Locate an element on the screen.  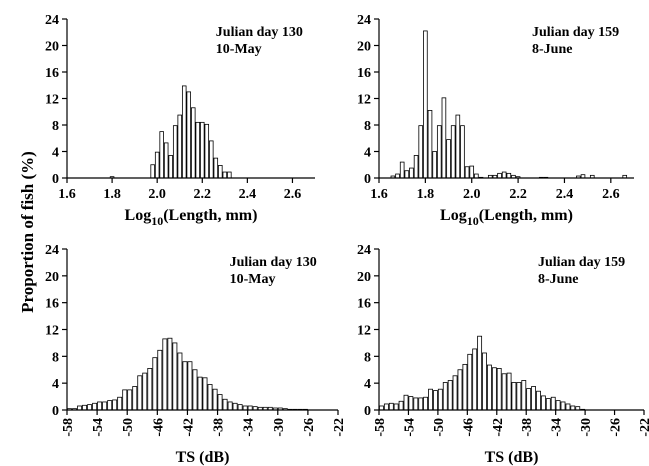
x-tick-label: 1.6 is located at coordinates (379, 194).